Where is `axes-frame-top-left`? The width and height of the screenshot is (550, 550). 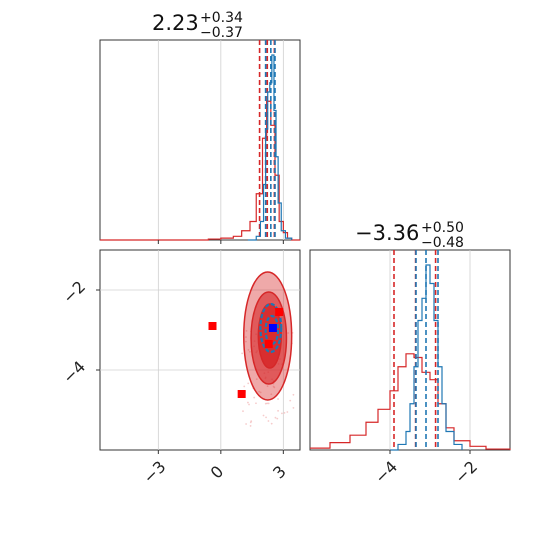
axes-frame-top-left is located at coordinates (200, 140).